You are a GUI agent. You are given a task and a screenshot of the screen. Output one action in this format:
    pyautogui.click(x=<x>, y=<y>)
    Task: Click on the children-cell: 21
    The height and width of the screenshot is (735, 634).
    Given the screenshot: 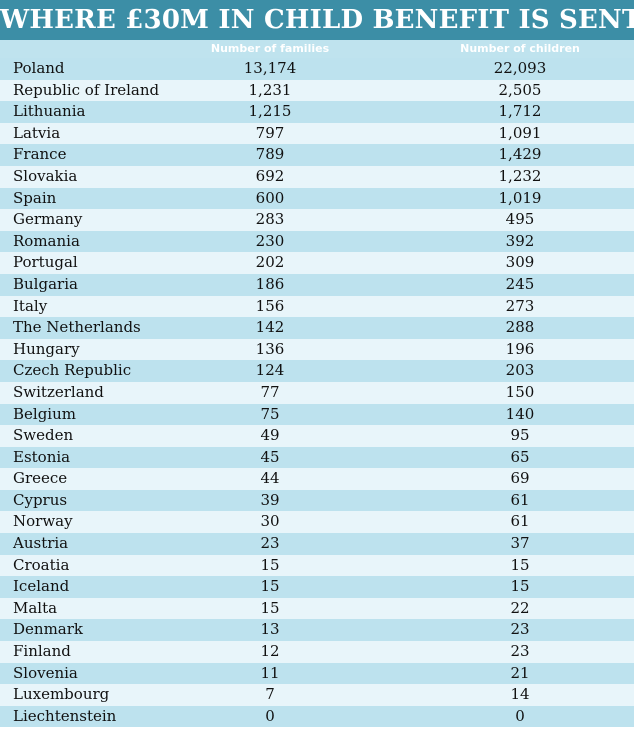 What is the action you would take?
    pyautogui.click(x=520, y=672)
    